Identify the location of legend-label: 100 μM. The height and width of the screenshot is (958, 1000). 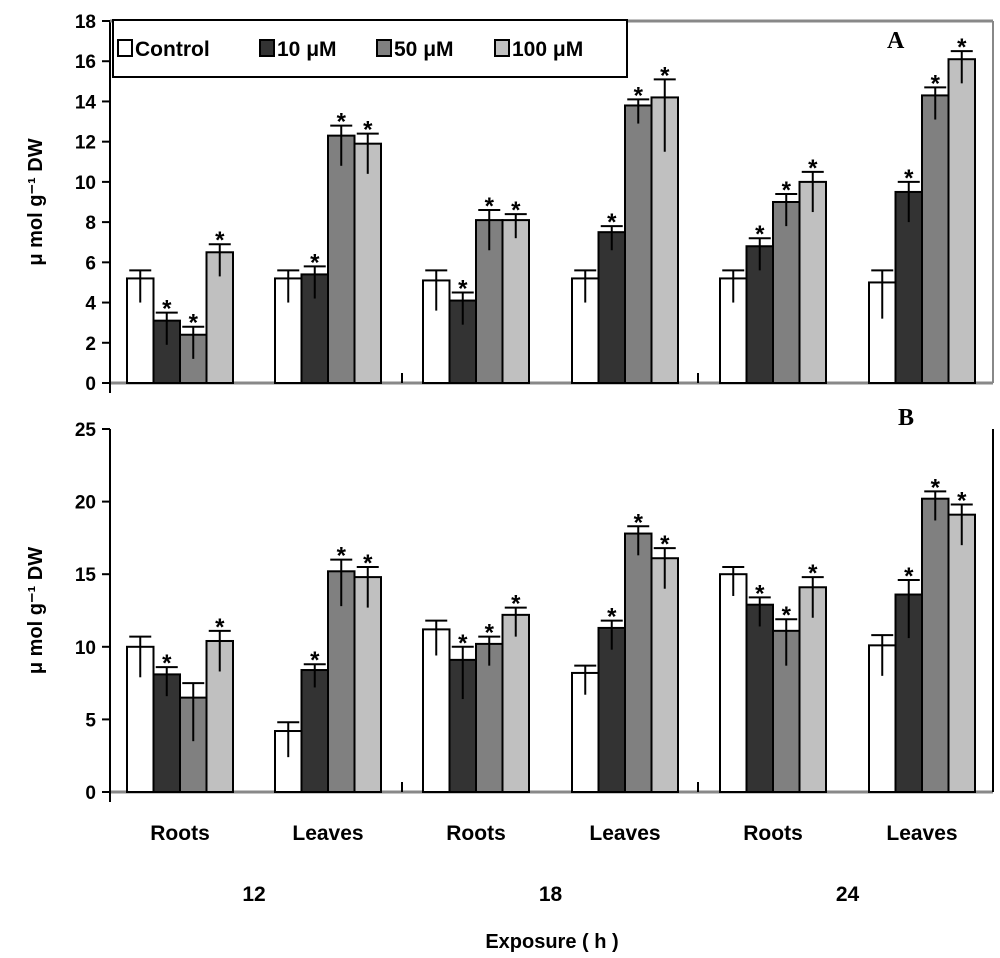
(547, 49).